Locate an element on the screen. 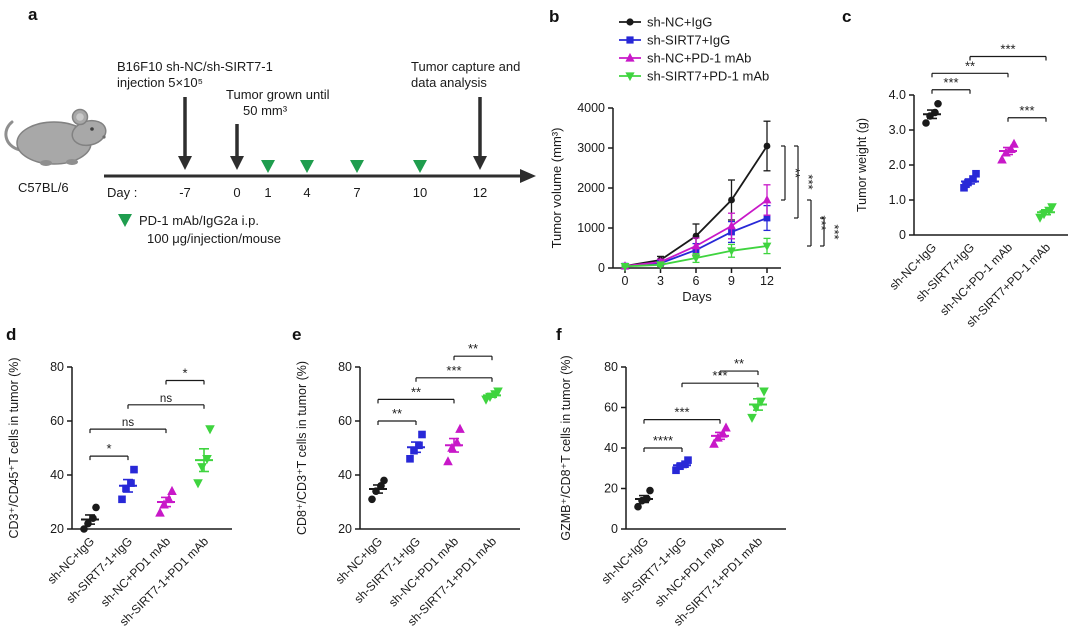  panel-label-d: d is located at coordinates (11, 334).